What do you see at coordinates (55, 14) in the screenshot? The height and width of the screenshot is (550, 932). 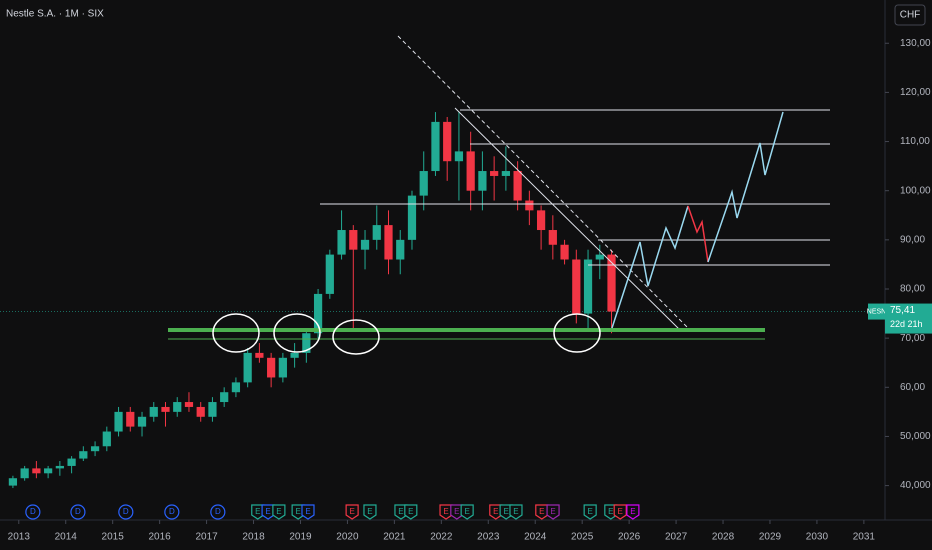 I see `chart-title: Nestle S.A. · 1M · SIX` at bounding box center [55, 14].